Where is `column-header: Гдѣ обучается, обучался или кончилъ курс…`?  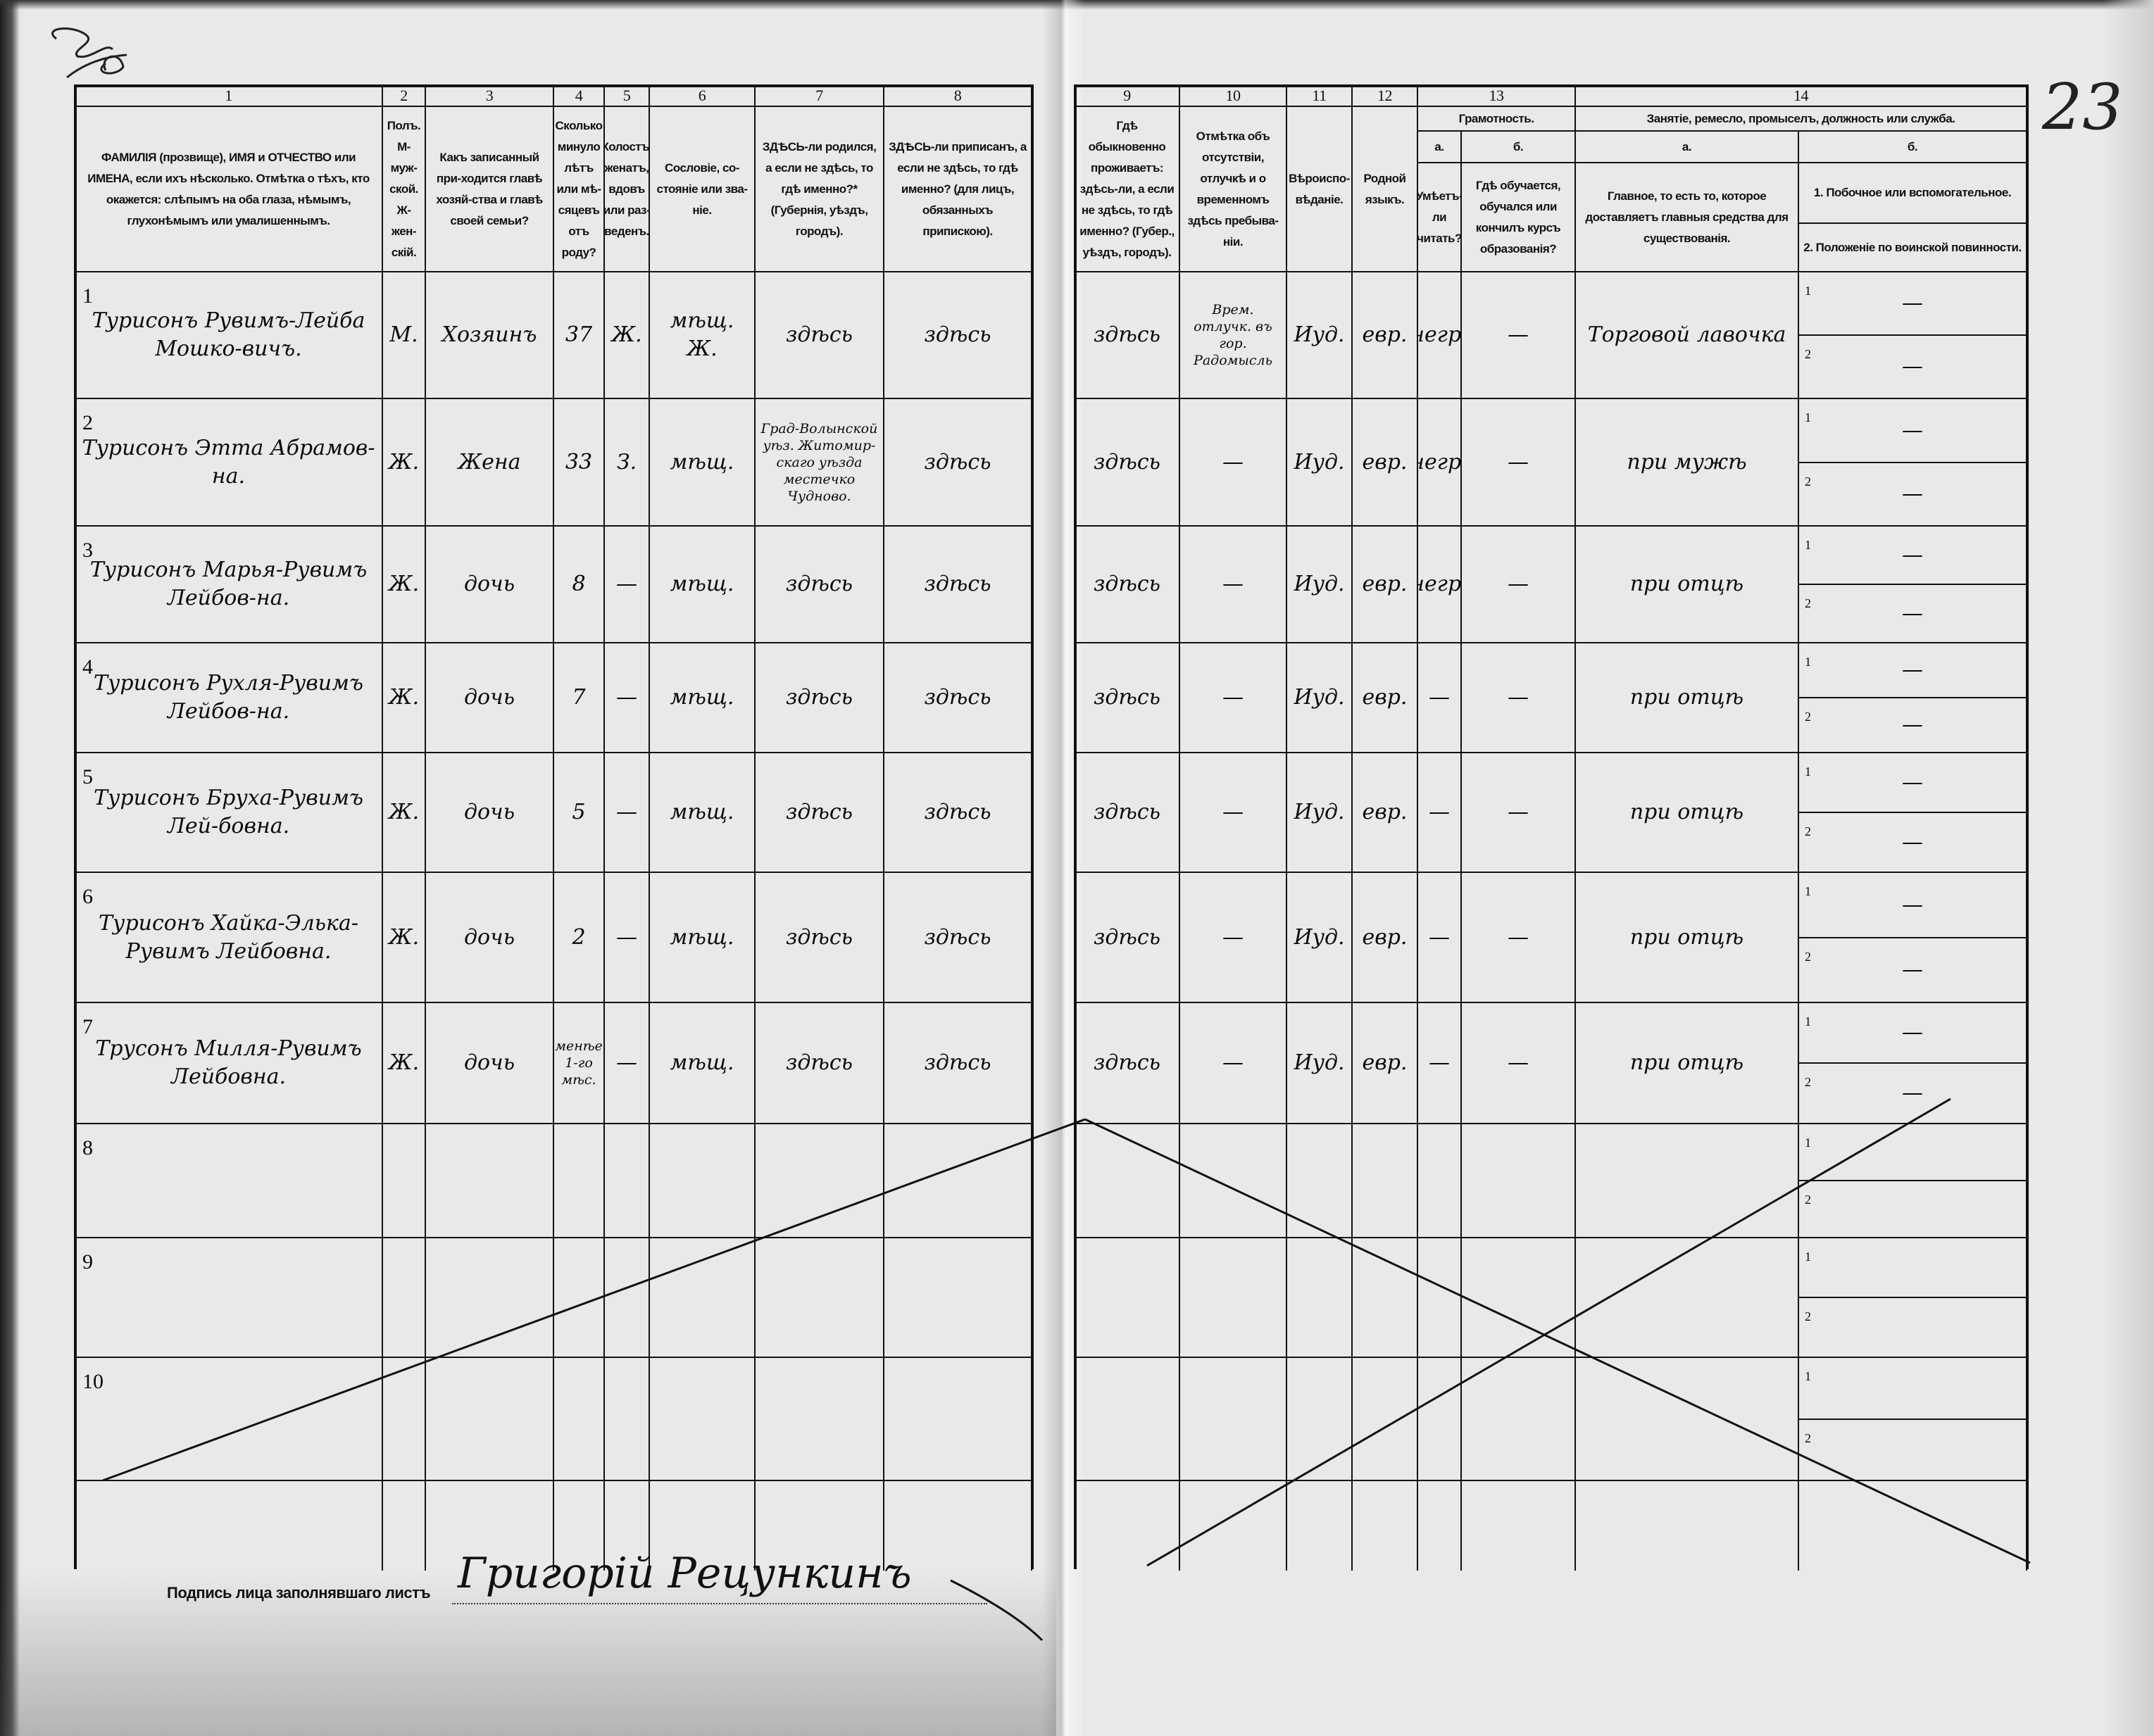
column-header: Гдѣ обучается, обучался или кончилъ курс… is located at coordinates (1519, 217).